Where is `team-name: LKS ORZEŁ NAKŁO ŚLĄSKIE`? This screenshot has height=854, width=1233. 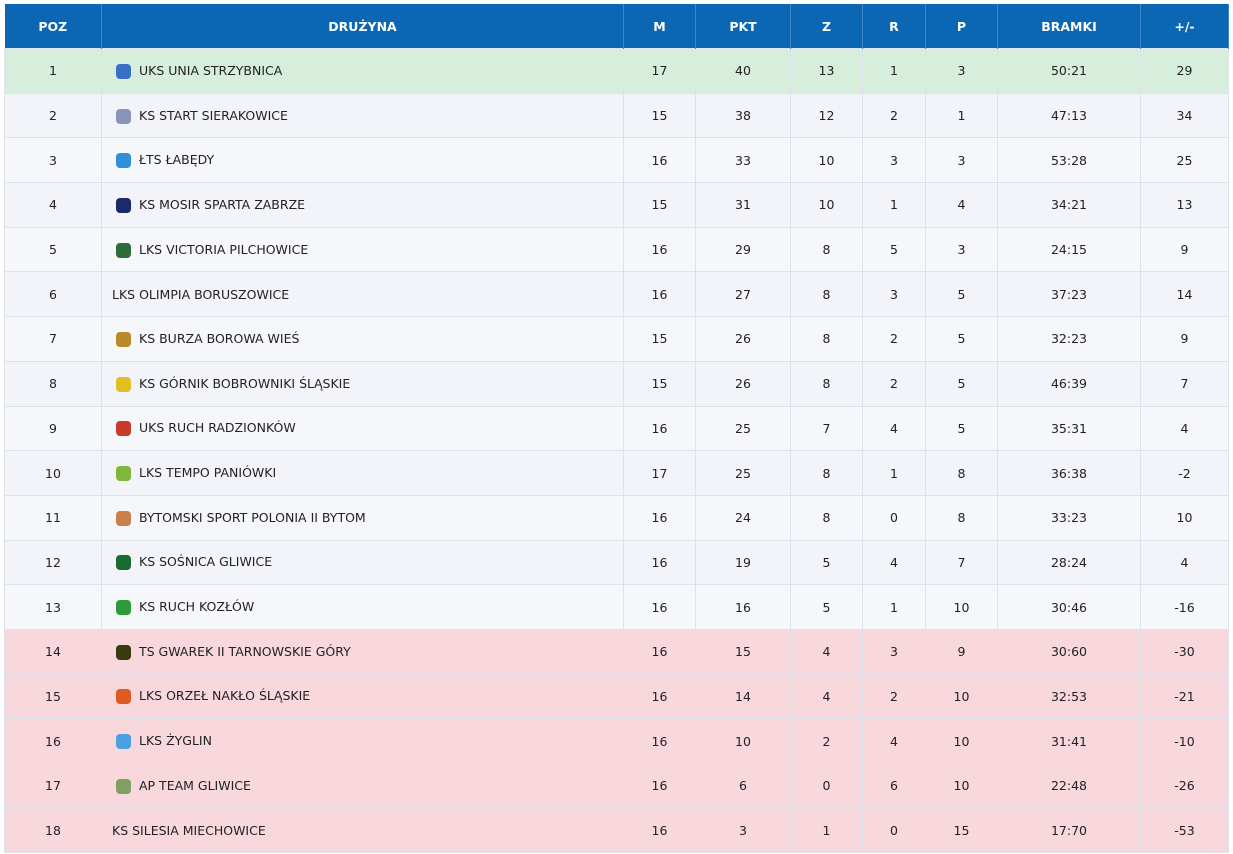 team-name: LKS ORZEŁ NAKŁO ŚLĄSKIE is located at coordinates (225, 696).